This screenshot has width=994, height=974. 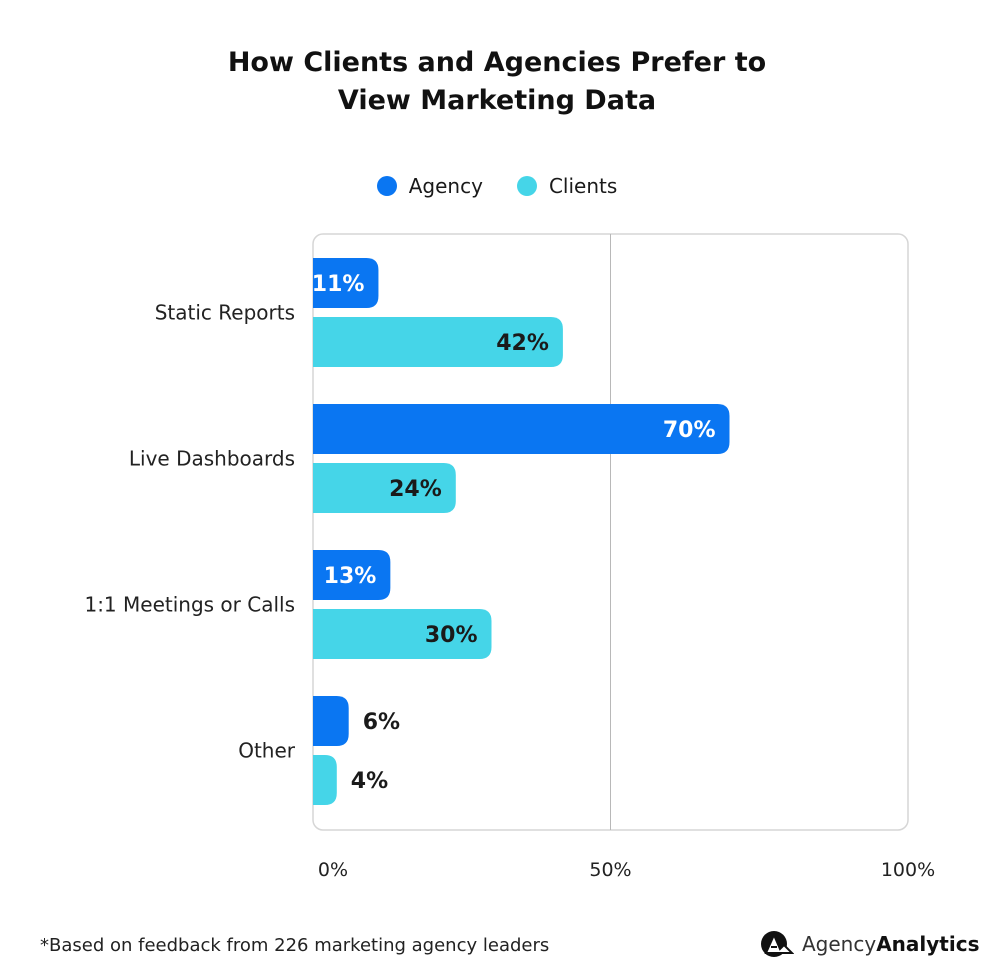 What do you see at coordinates (583, 186) in the screenshot?
I see `legend-label-clients: Clients` at bounding box center [583, 186].